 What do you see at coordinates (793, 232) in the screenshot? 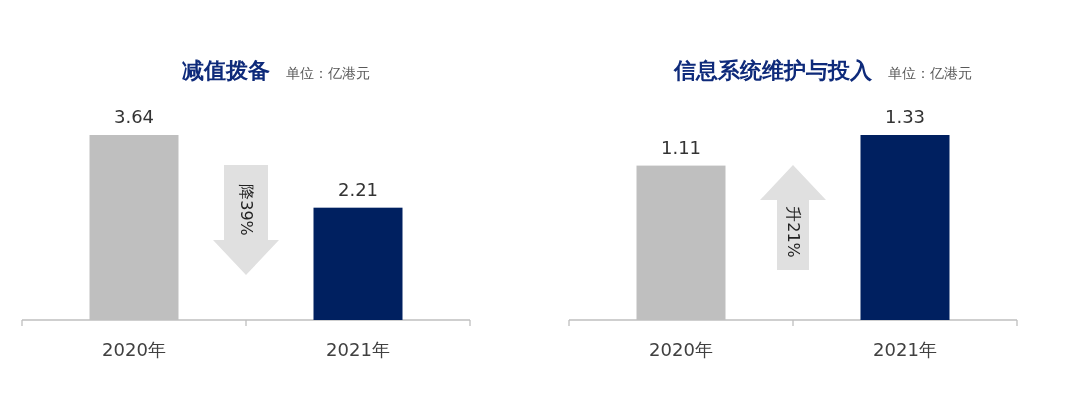
I see `annotation: 升21%` at bounding box center [793, 232].